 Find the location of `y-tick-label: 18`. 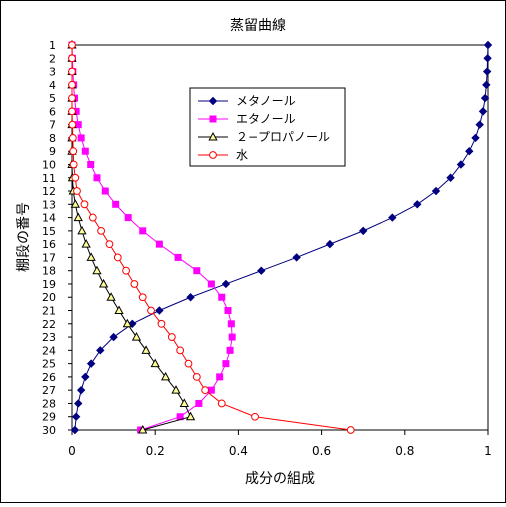

y-tick-label: 18 is located at coordinates (49, 271).